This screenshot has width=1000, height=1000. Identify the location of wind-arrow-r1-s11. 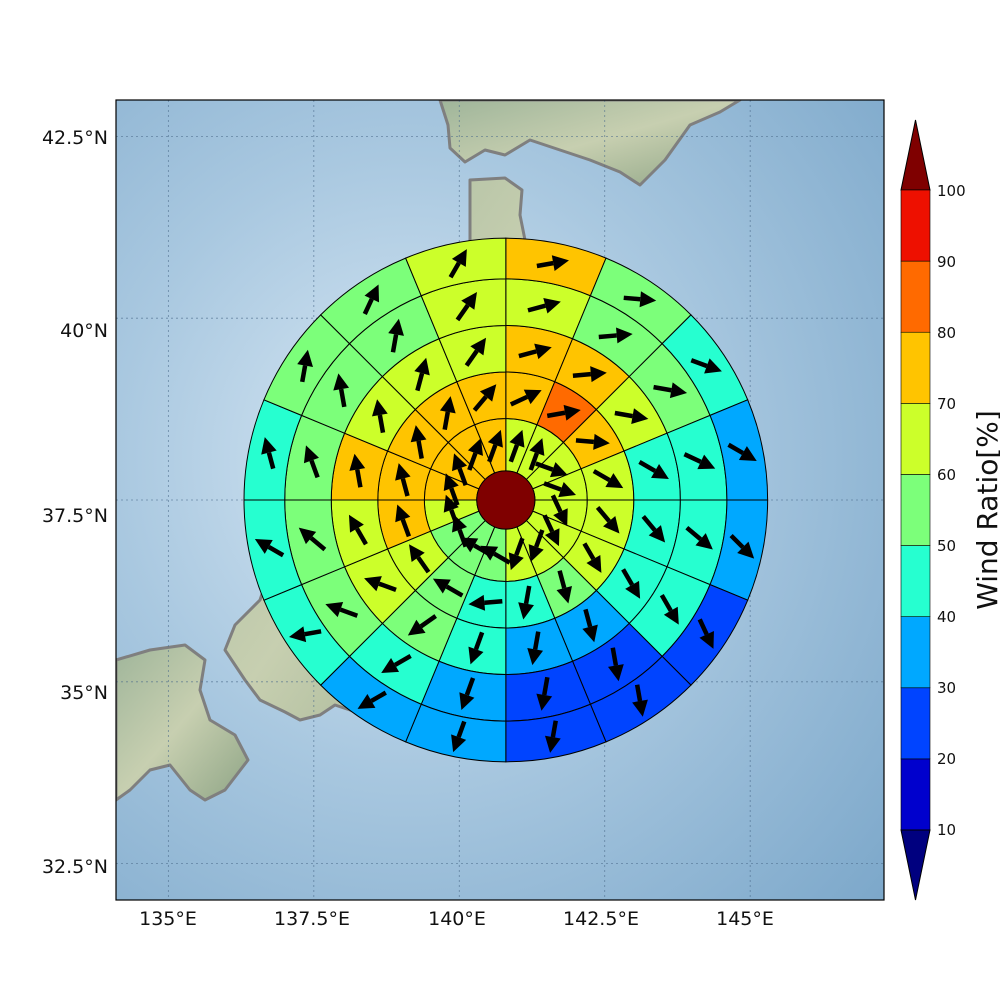
(451, 511).